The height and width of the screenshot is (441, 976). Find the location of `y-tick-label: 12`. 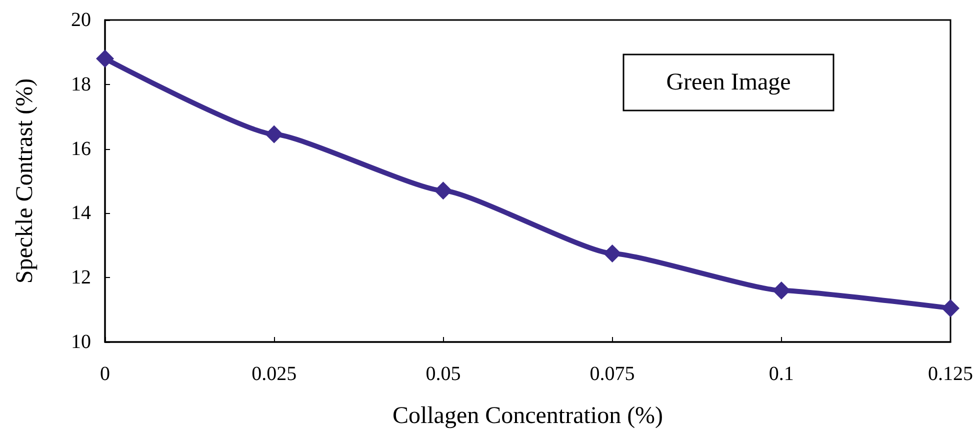

y-tick-label: 12 is located at coordinates (81, 277).